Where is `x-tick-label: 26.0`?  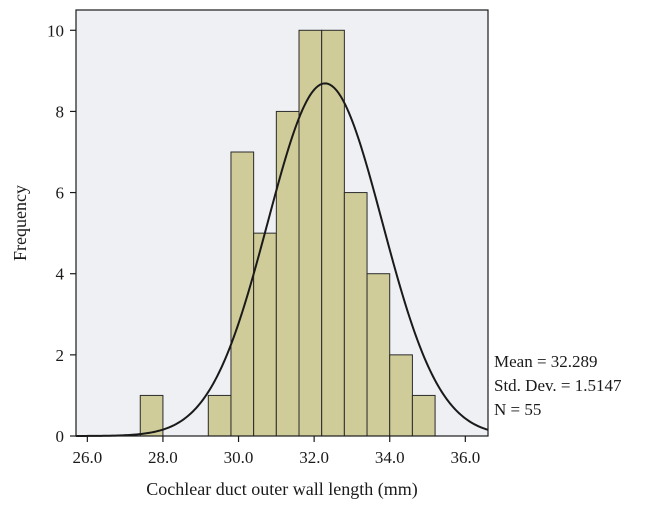
x-tick-label: 26.0 is located at coordinates (87, 457).